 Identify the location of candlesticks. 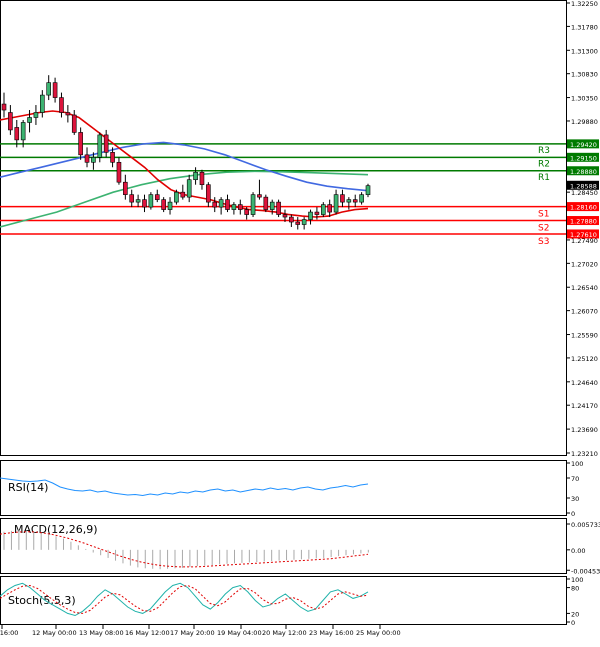
(186, 152).